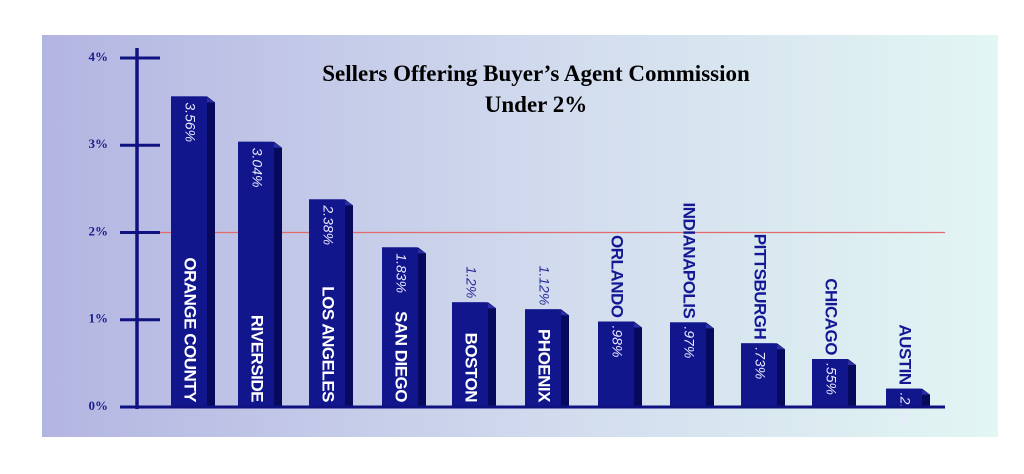 The height and width of the screenshot is (474, 1024). I want to click on x-tick-label: AUSTIN, so click(905, 354).